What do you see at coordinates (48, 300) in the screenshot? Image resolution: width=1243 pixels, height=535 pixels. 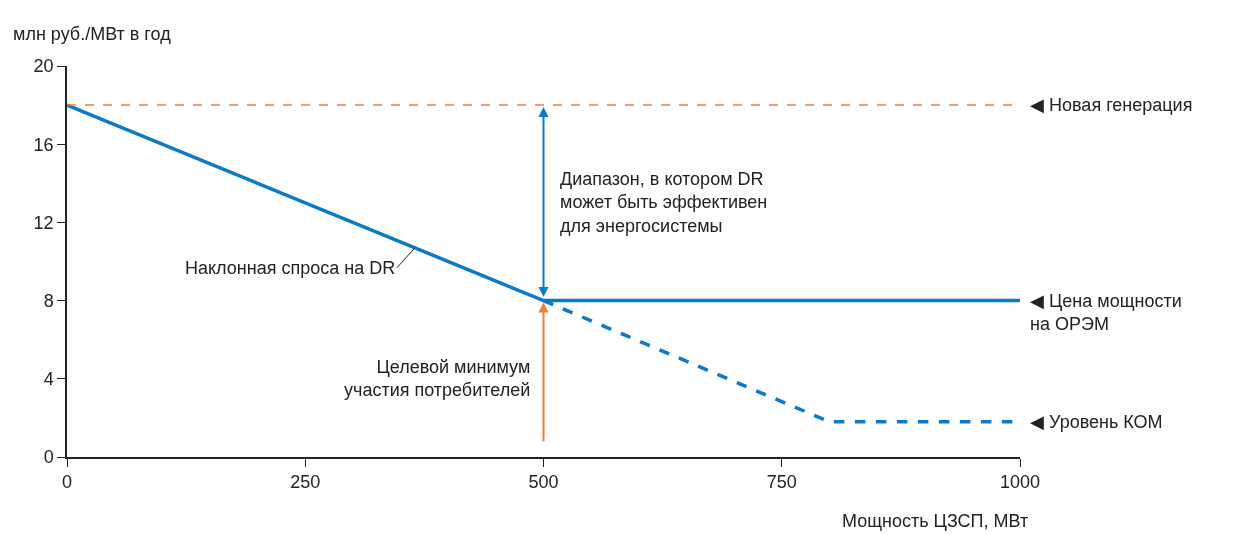 I see `y-tick-label: 8` at bounding box center [48, 300].